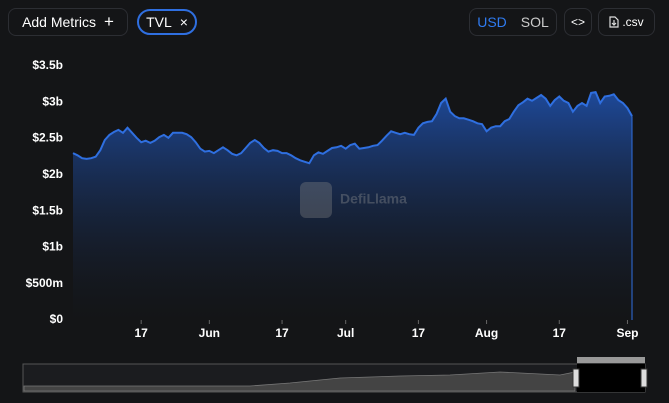 The image size is (669, 403). Describe the element at coordinates (57, 319) in the screenshot. I see `y-tick-label: $0` at that location.